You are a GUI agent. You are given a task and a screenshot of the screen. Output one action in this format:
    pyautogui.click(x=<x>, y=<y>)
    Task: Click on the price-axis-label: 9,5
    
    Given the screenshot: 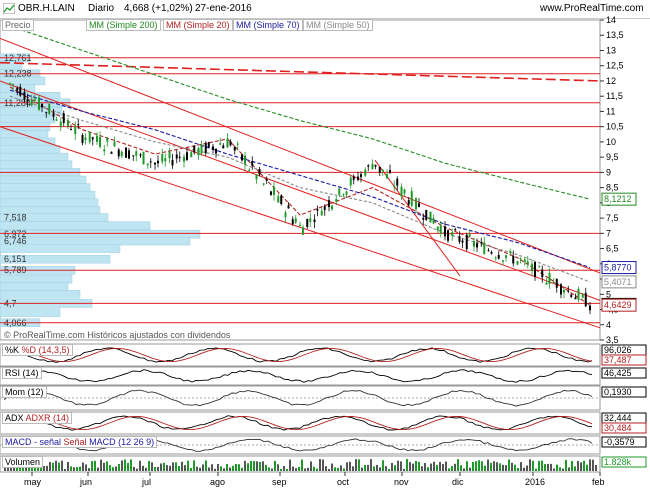 What is the action you would take?
    pyautogui.click(x=612, y=157)
    